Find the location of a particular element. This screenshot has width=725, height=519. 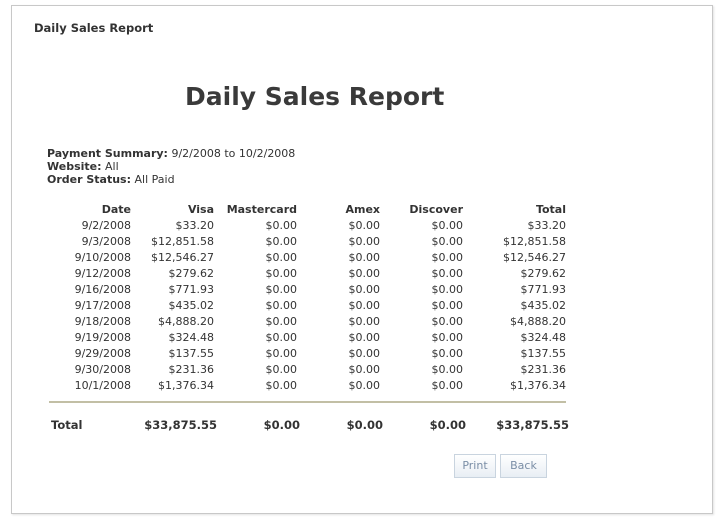

cell-total: $12,546.27 is located at coordinates (534, 257).